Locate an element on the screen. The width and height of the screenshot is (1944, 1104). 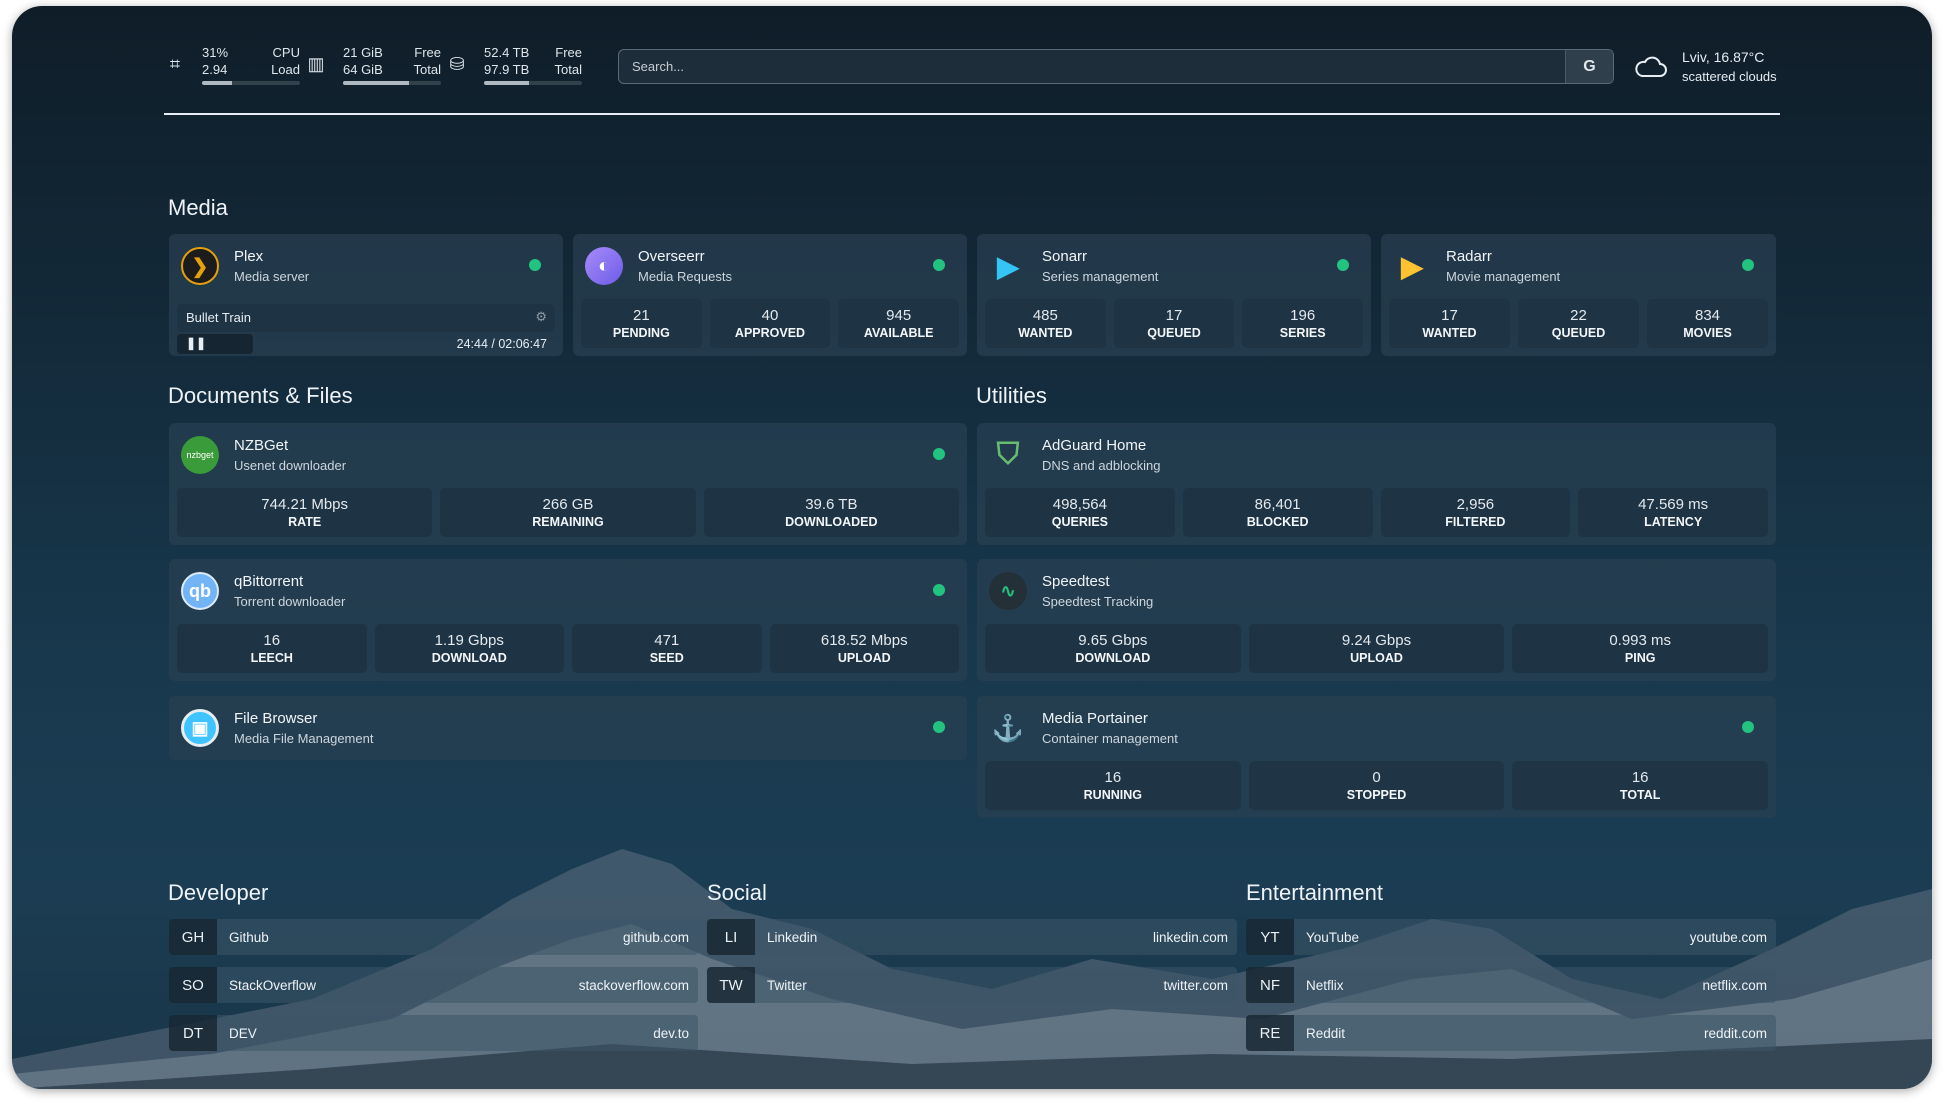
adguard-shield-icon: ⛉ is located at coordinates (1008, 454).